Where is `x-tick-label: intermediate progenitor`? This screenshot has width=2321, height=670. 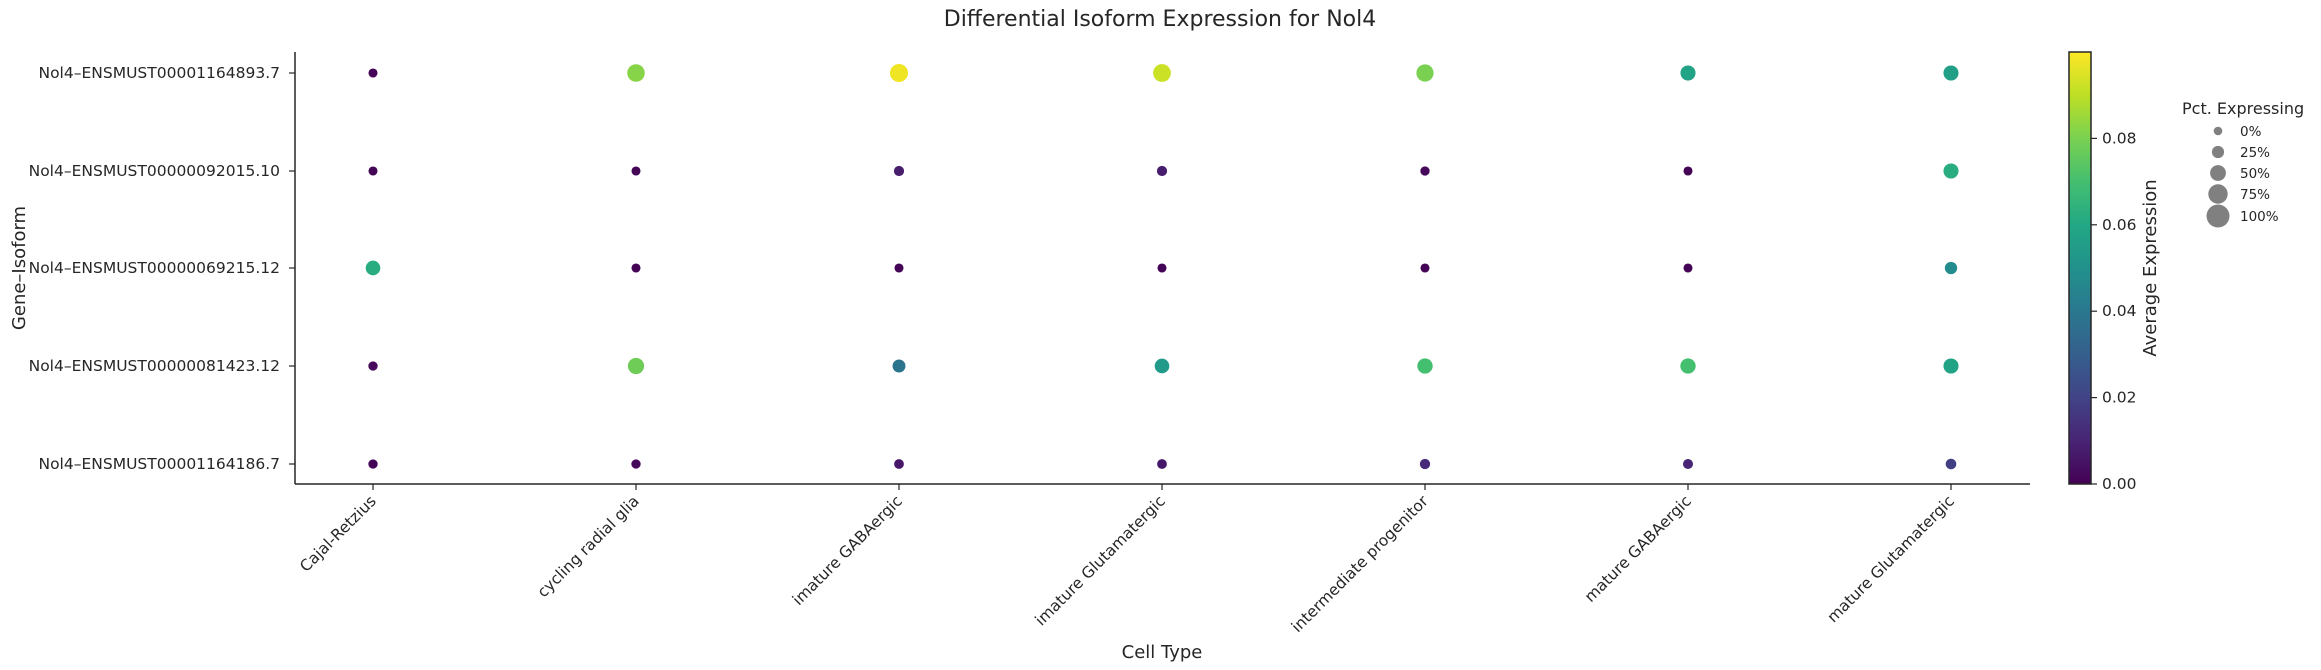
x-tick-label: intermediate progenitor is located at coordinates (1360, 564).